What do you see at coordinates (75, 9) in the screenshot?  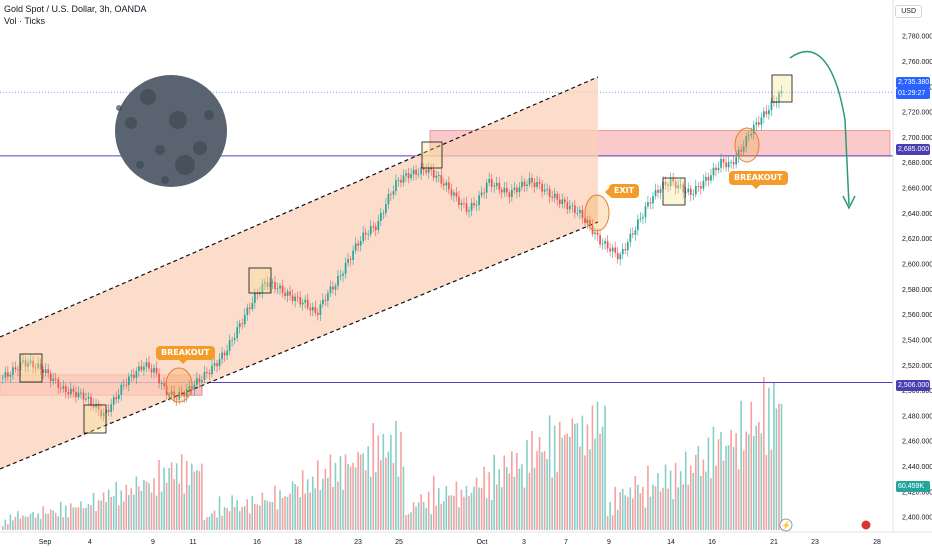 I see `symbol-title: Gold Spot / U.S. Dollar, 3h, OANDA` at bounding box center [75, 9].